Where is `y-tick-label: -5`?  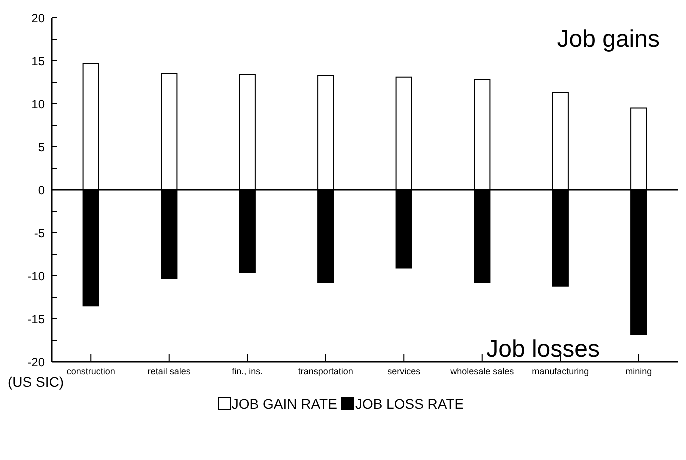
y-tick-label: -5 is located at coordinates (40, 233).